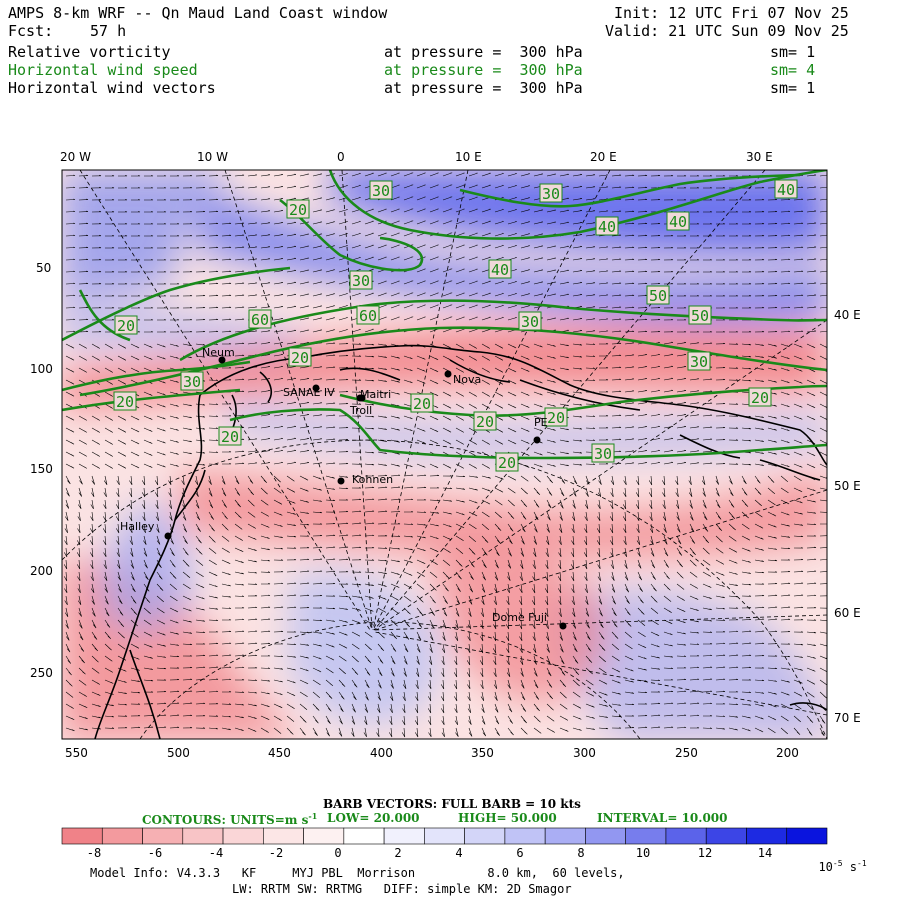  What do you see at coordinates (847, 718) in the screenshot?
I see `right-lon-label: 70 E` at bounding box center [847, 718].